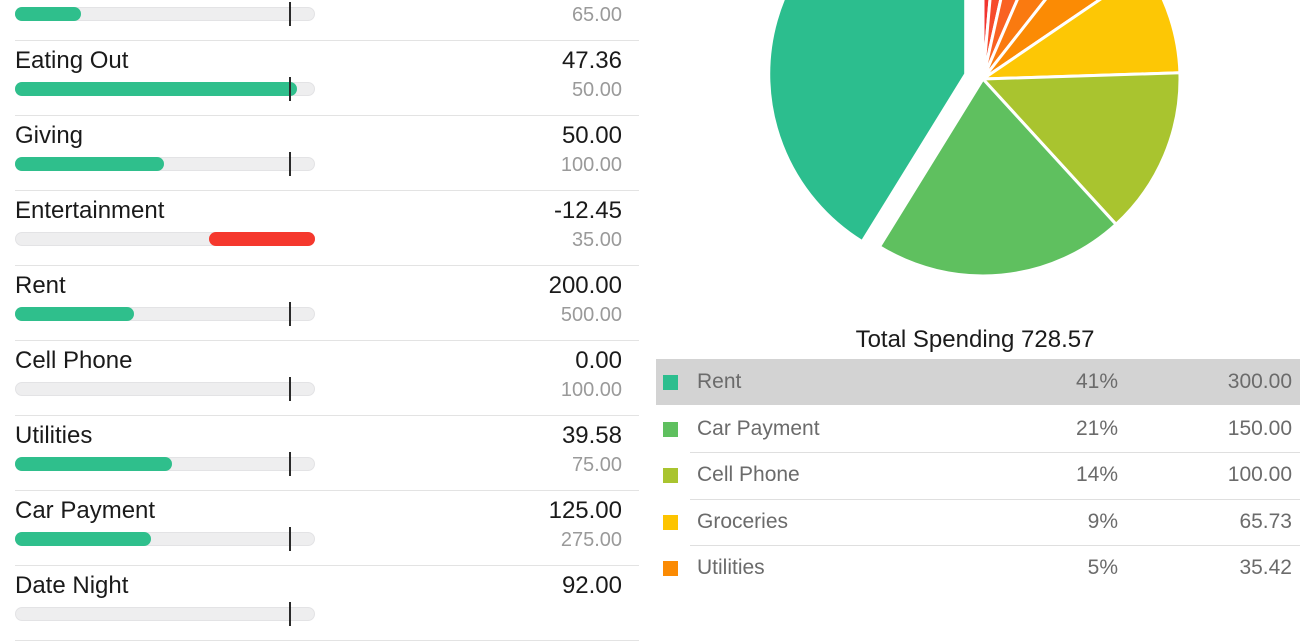  I want to click on remaining-amount: 47.36, so click(591, 60).